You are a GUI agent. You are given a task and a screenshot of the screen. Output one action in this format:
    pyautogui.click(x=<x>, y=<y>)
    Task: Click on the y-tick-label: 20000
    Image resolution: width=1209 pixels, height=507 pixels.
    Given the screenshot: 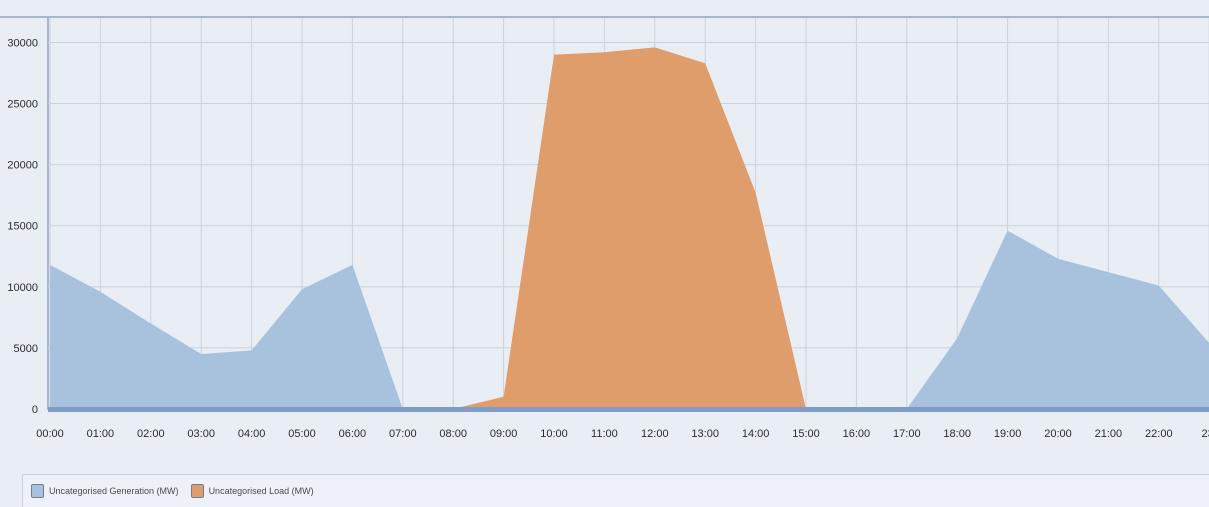 What is the action you would take?
    pyautogui.click(x=22, y=166)
    